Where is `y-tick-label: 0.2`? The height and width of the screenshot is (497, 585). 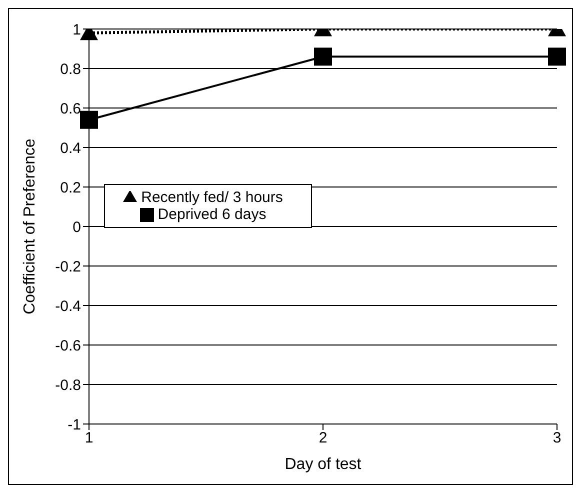 y-tick-label: 0.2 is located at coordinates (70, 187).